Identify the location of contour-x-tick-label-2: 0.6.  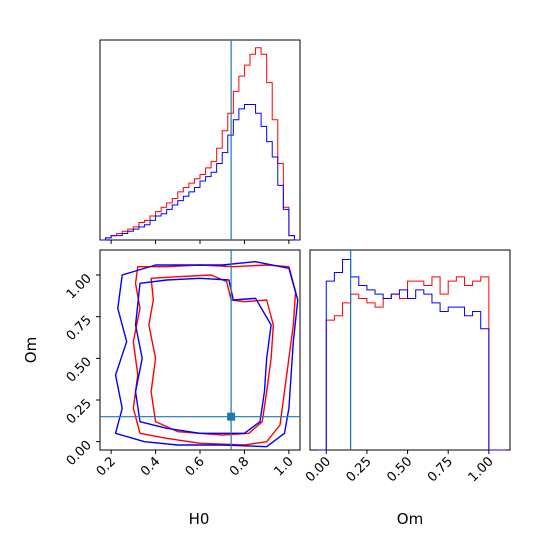
(195, 466).